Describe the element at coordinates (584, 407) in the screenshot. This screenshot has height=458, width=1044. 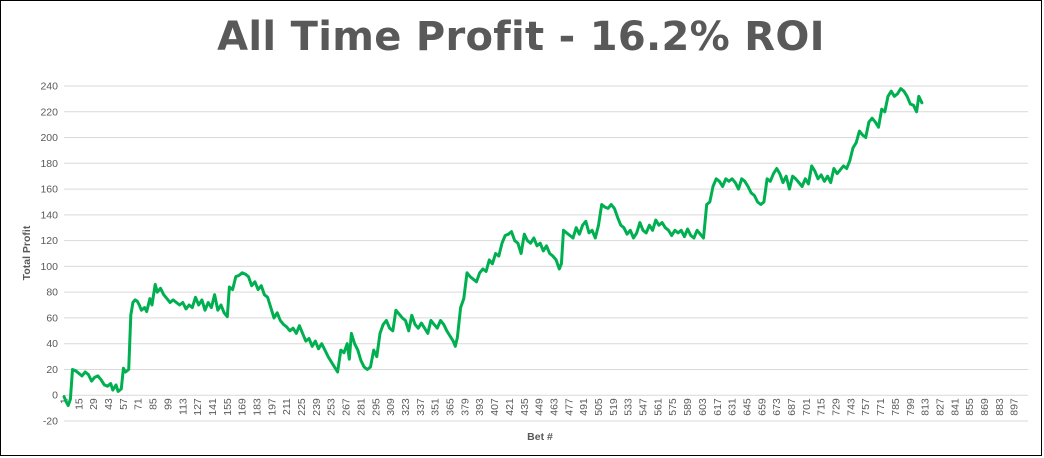
I see `x-tick-label: 491` at that location.